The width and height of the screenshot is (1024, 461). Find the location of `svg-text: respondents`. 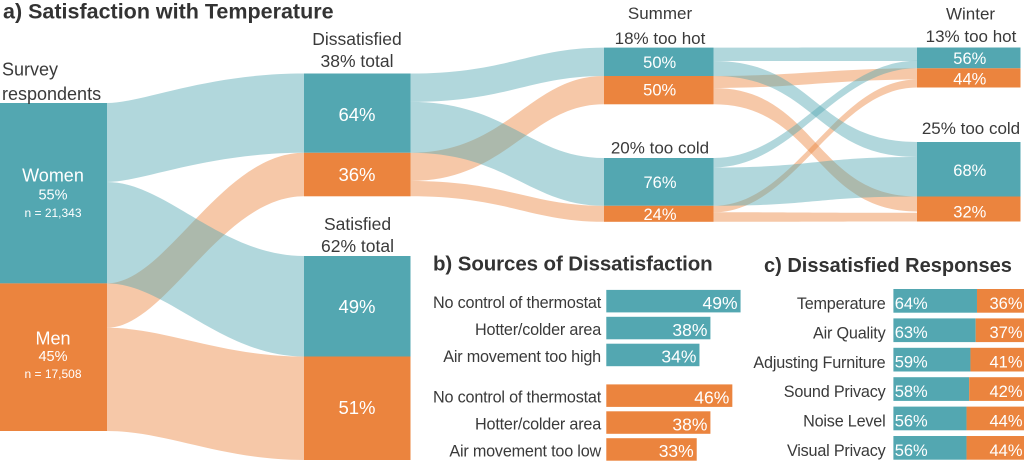

svg-text: respondents is located at coordinates (51, 94).